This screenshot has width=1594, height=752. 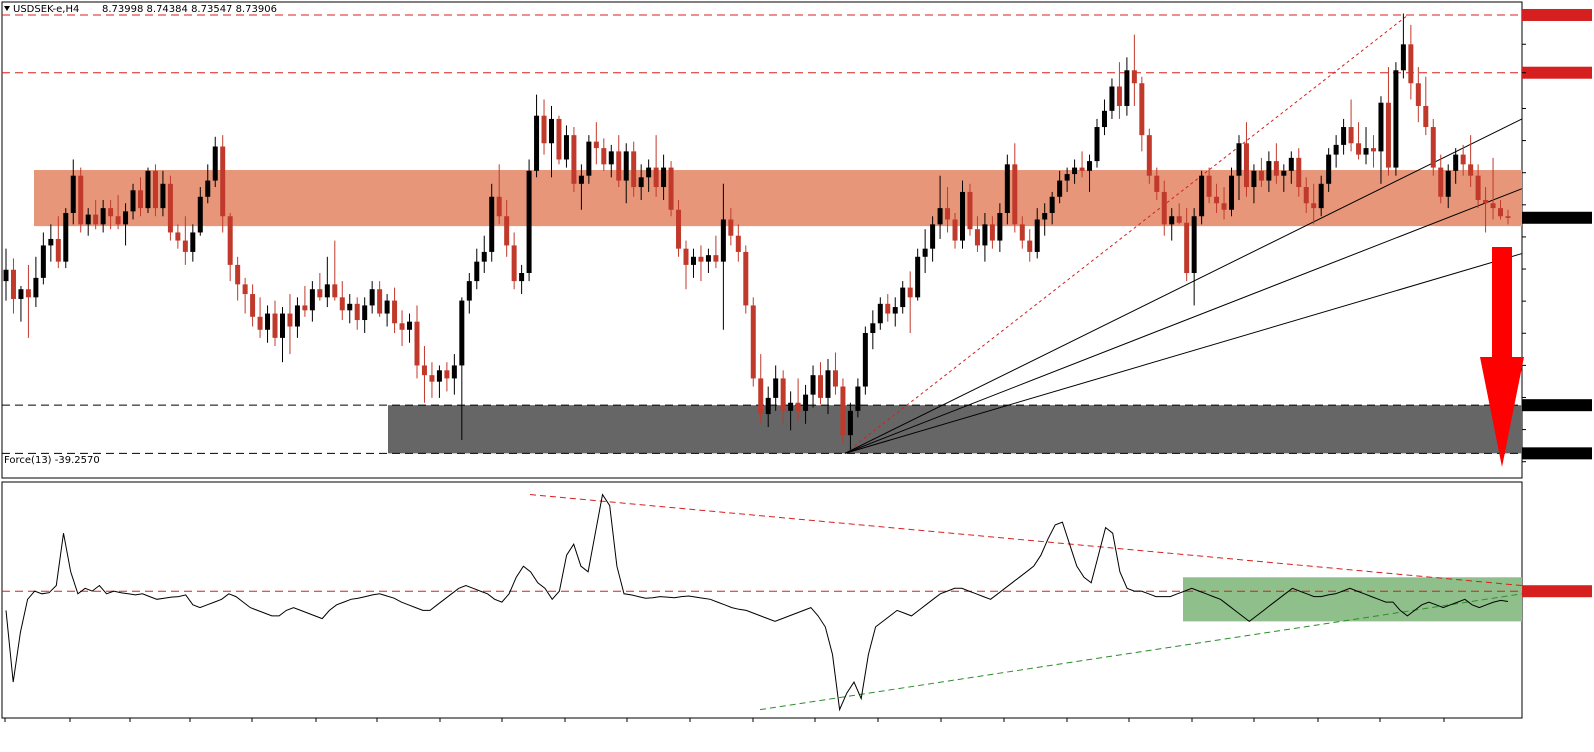 I want to click on chart-title: USDSEK-e,H4, so click(x=46, y=9).